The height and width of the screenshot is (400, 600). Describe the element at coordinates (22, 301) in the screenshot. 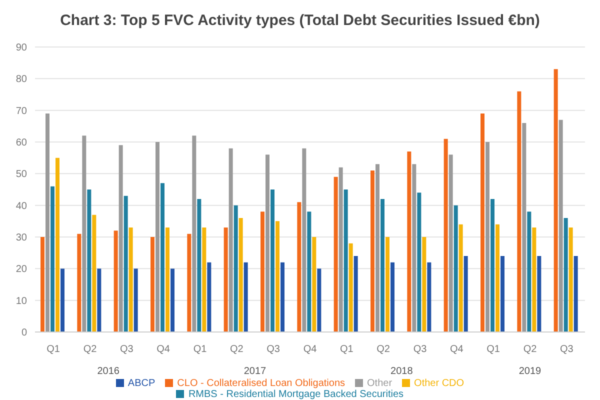

I see `y-tick-label: 10` at that location.